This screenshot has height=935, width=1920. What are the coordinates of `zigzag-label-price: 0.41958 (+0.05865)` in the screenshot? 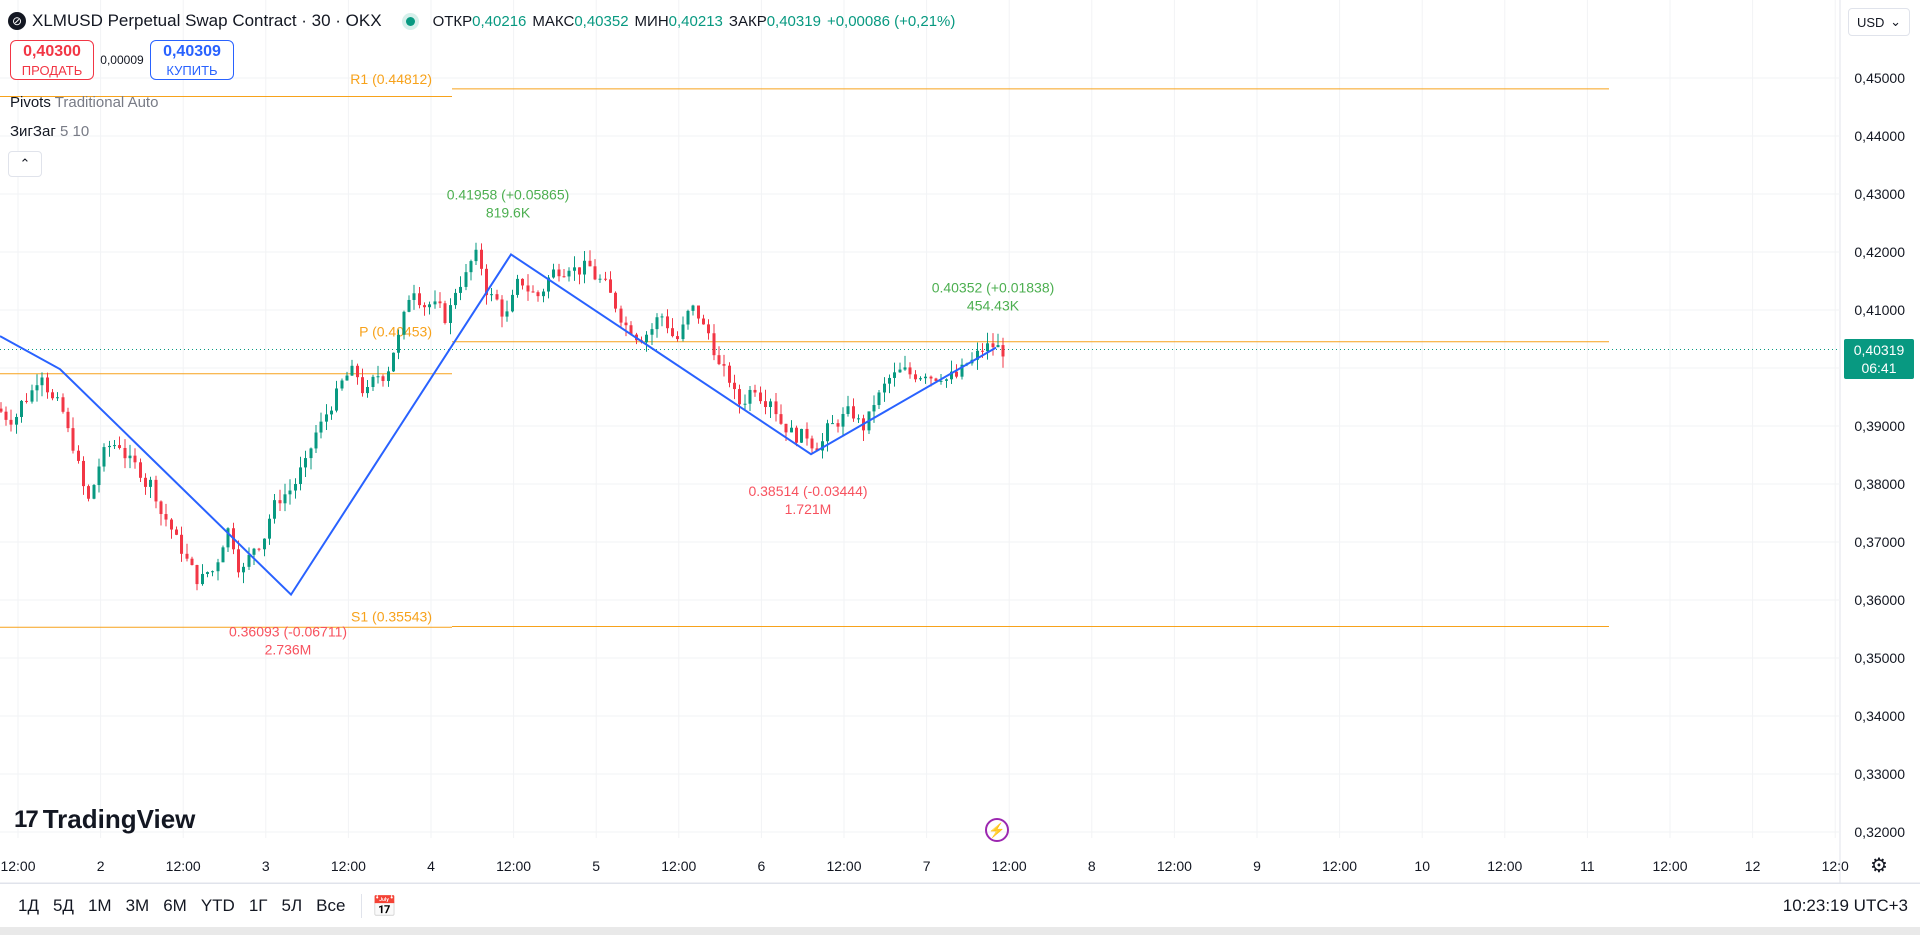 It's located at (508, 194).